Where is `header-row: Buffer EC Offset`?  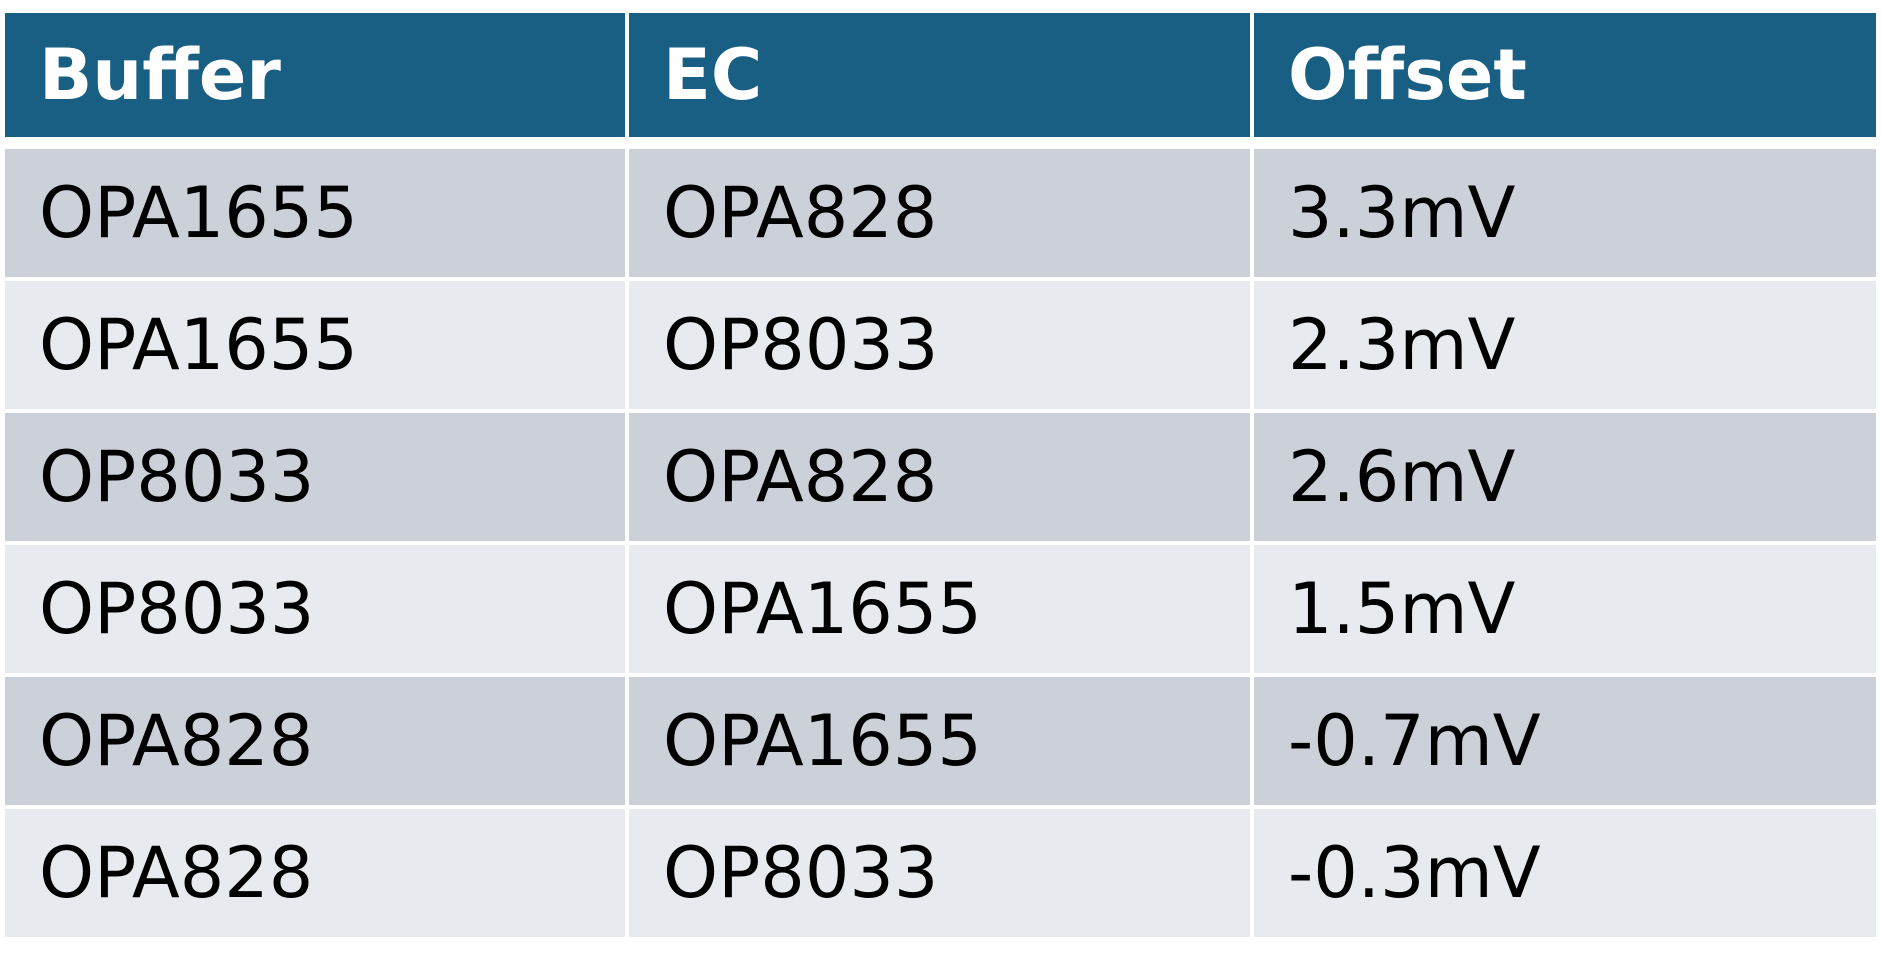
header-row: Buffer EC Offset is located at coordinates (940, 81).